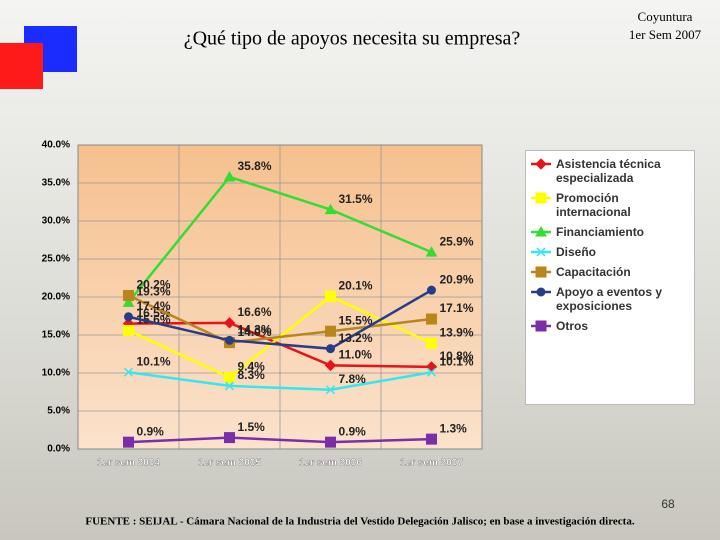  Describe the element at coordinates (593, 272) in the screenshot. I see `legend-label: Capacitación` at that location.